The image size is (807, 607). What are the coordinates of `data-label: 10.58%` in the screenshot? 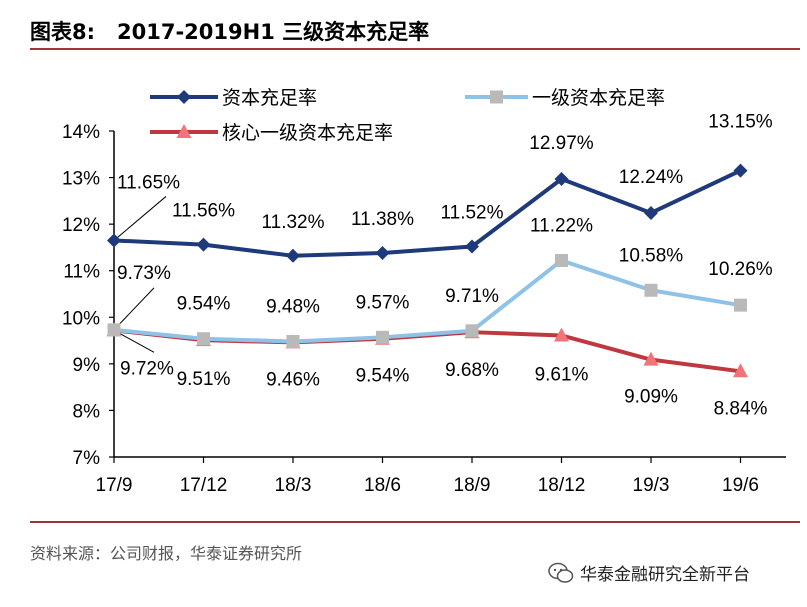 It's located at (651, 255).